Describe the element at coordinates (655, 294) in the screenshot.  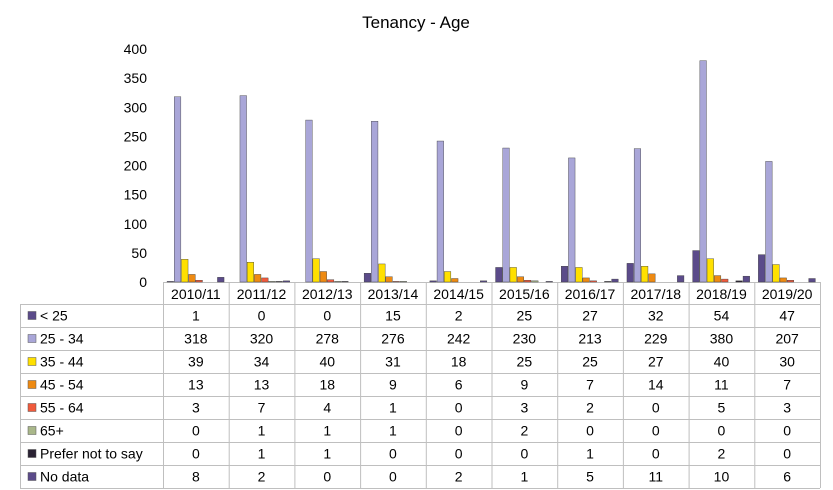
I see `x-category-label: 2017/18` at that location.